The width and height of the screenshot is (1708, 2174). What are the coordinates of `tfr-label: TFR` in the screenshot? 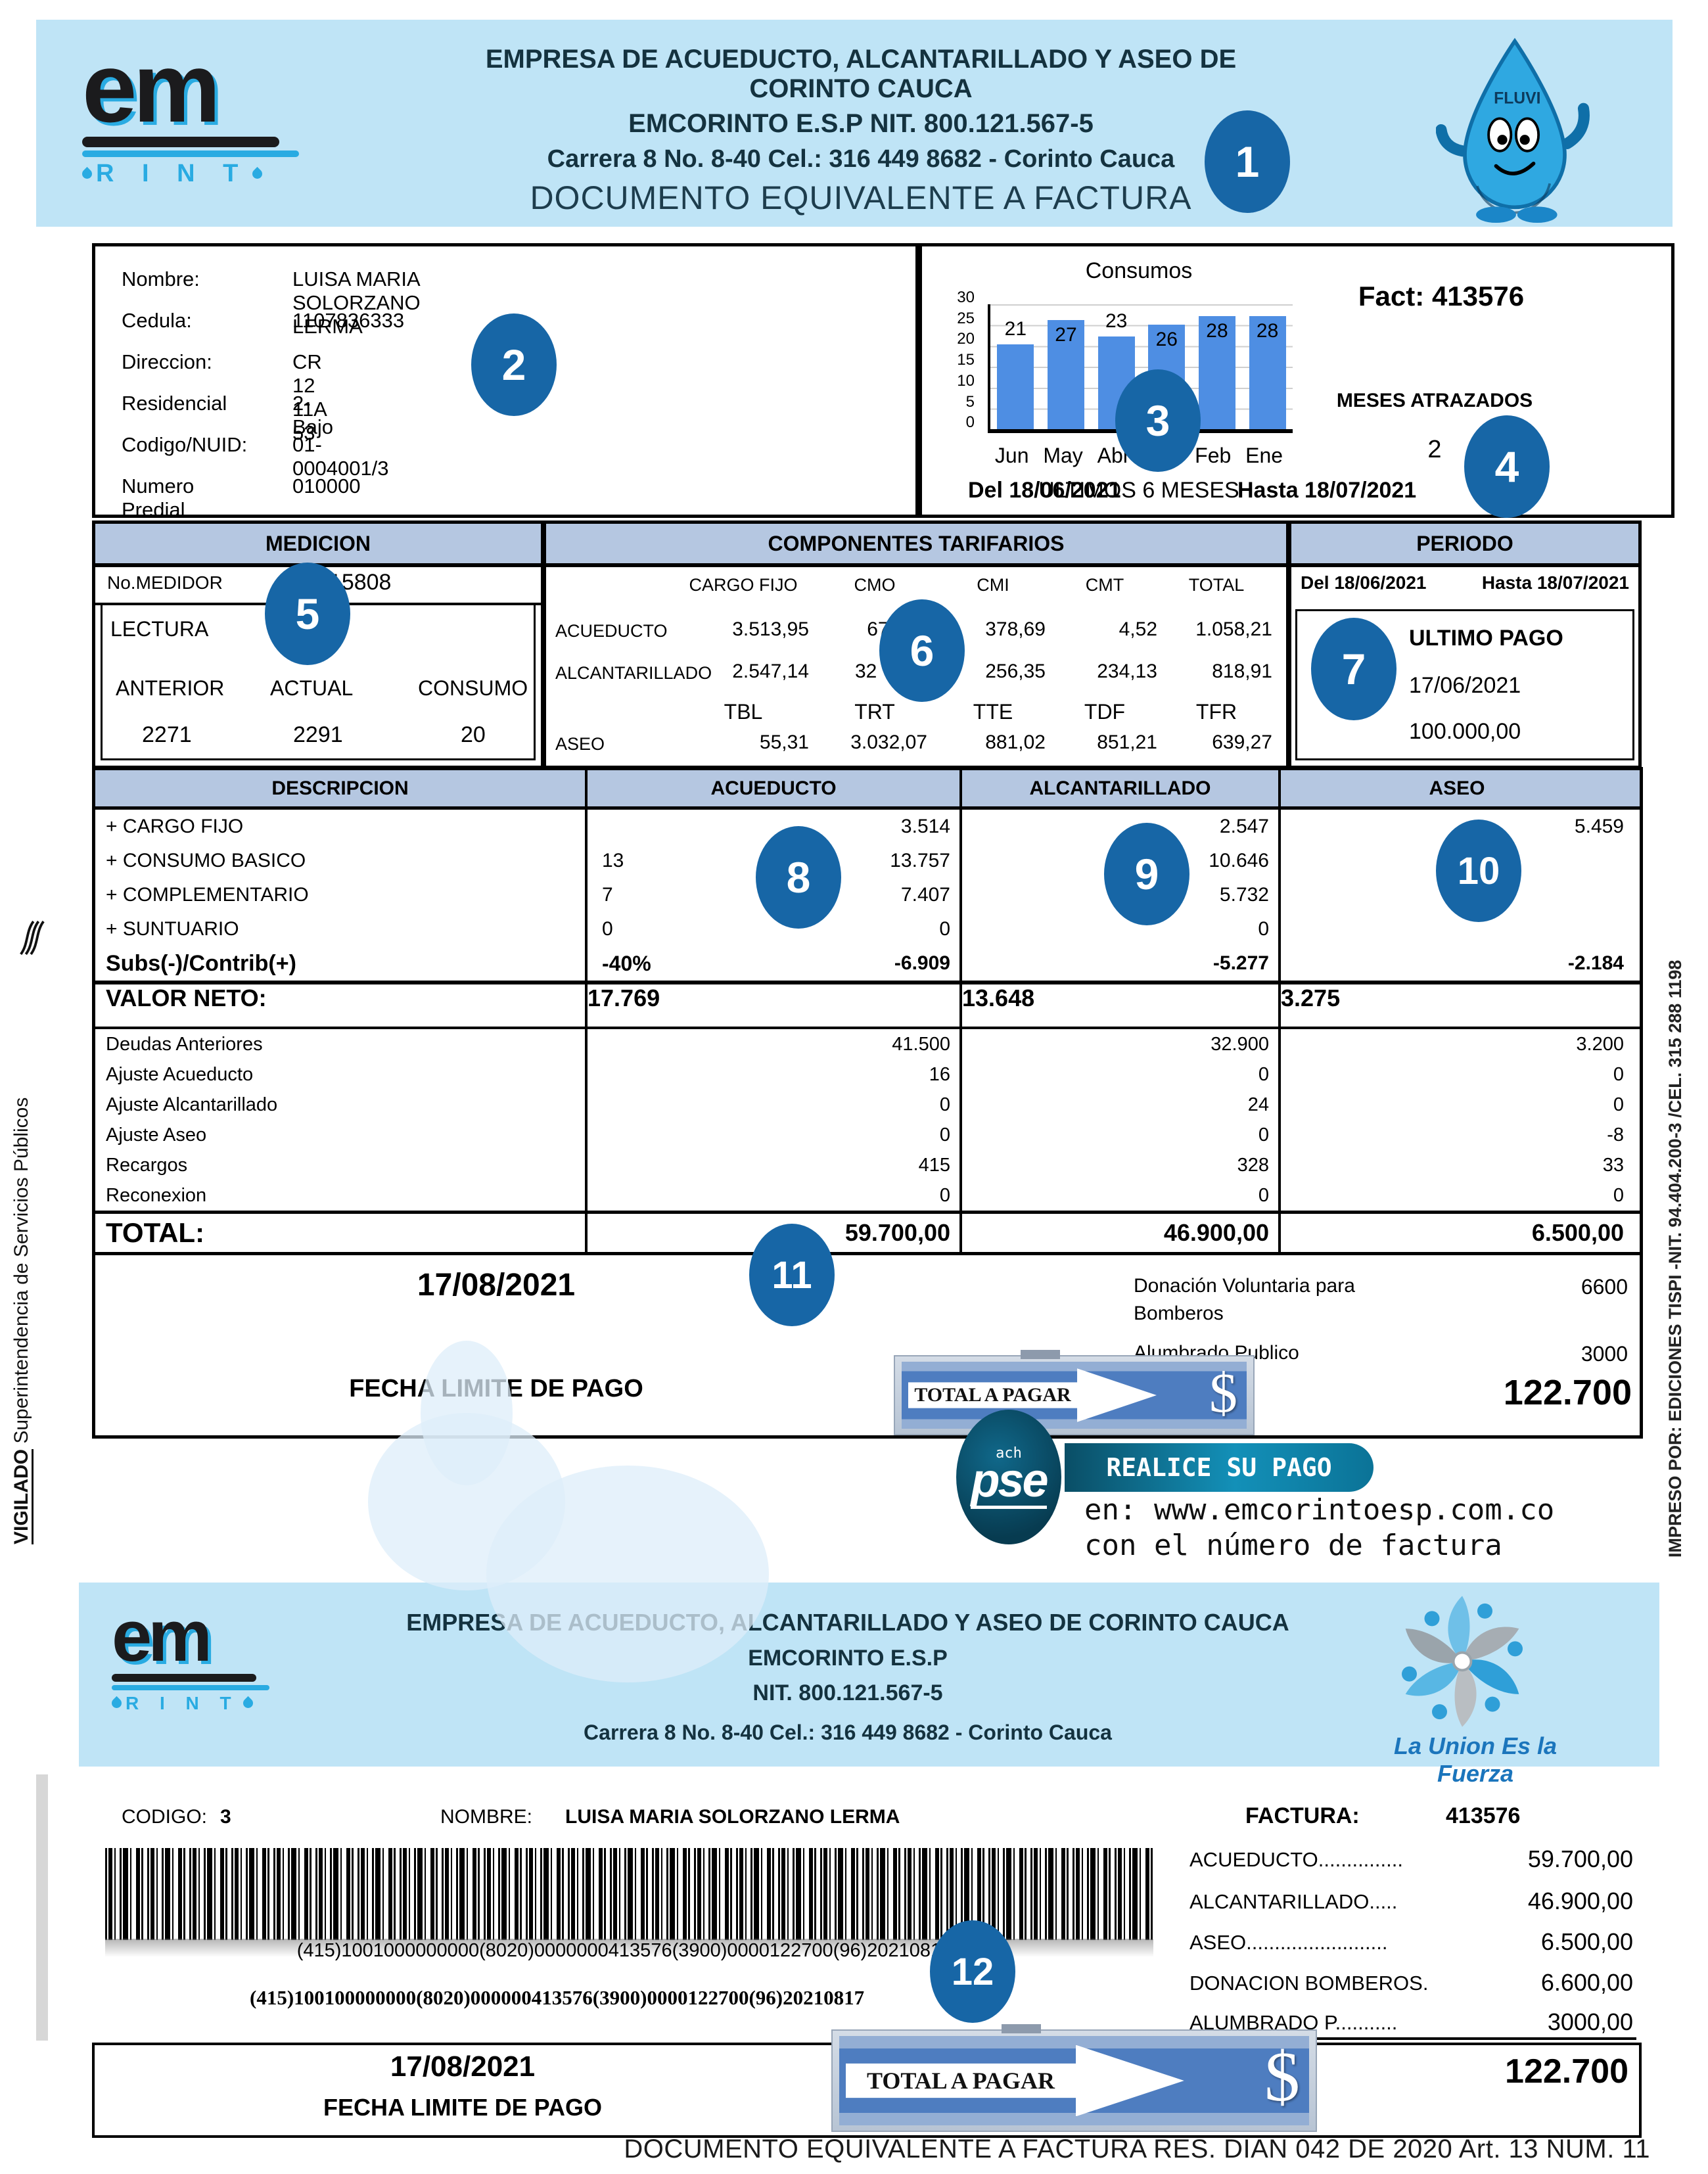 It's located at (1216, 712).